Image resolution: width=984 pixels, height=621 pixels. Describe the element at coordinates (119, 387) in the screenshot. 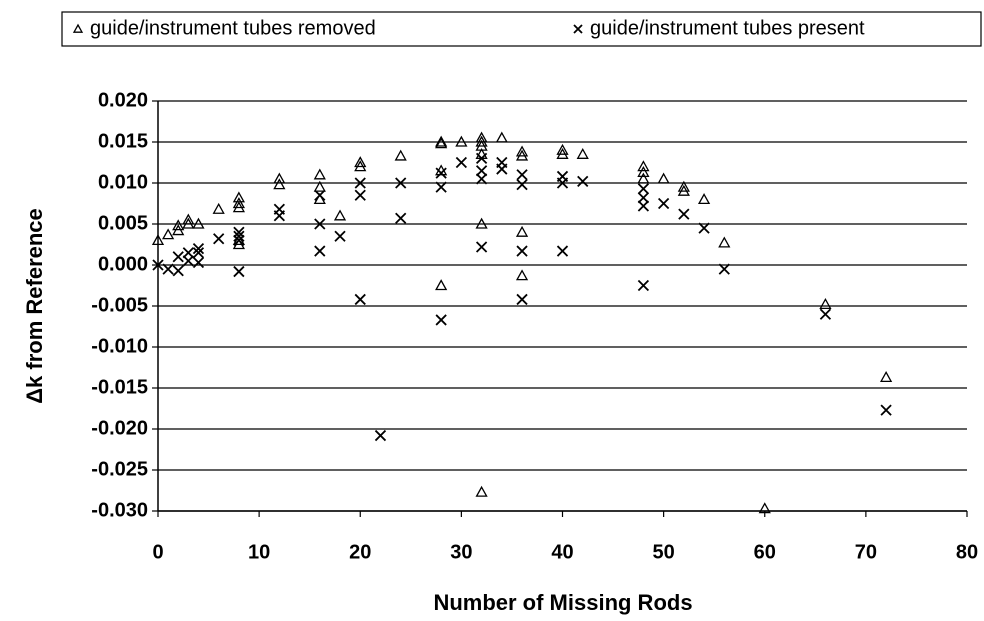

I see `y-tick-label: -0.015` at that location.